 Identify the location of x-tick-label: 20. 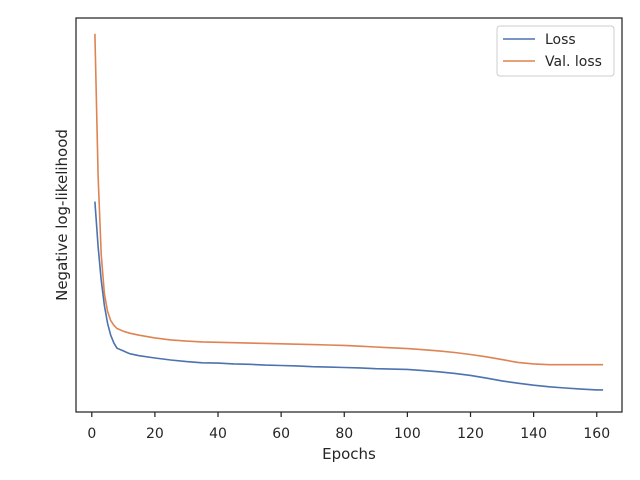
(155, 434).